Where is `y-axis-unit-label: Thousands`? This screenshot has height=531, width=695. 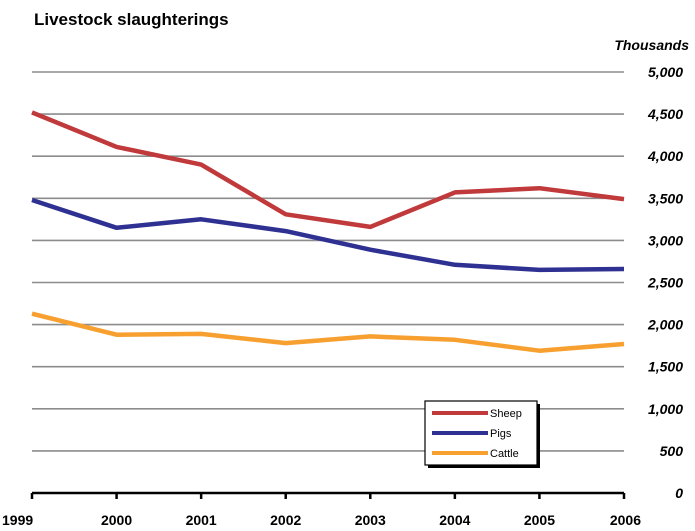
y-axis-unit-label: Thousands is located at coordinates (651, 45).